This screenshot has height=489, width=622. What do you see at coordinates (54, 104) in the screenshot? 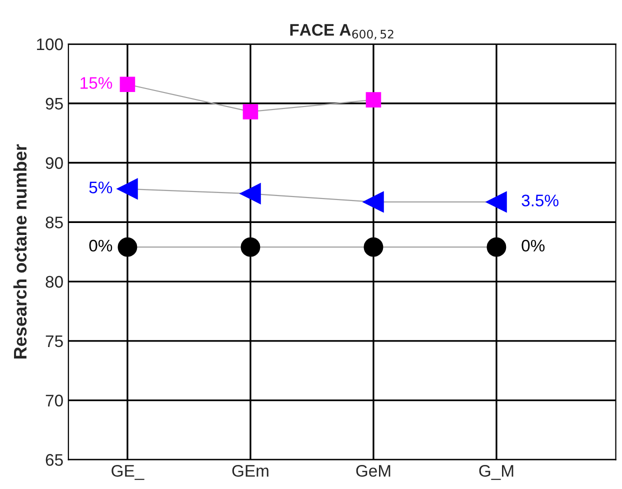
I see `y-tick-label: 95` at bounding box center [54, 104].